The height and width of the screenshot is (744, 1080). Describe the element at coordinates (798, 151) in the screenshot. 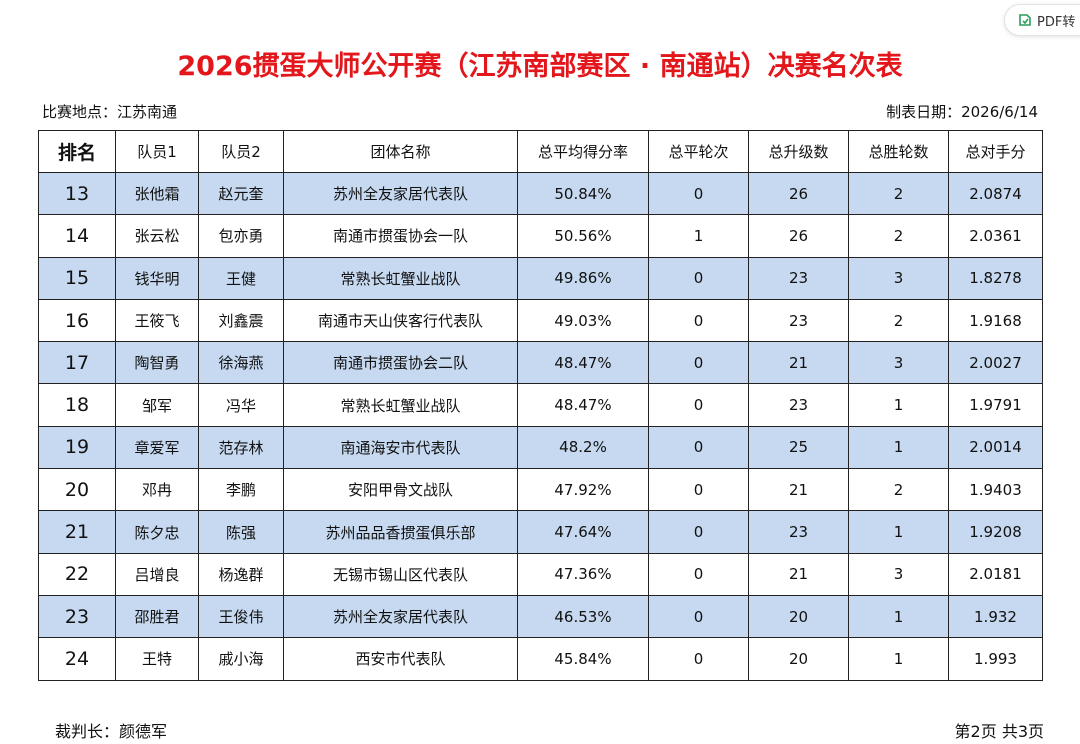

I see `column-header: 总升级数` at that location.